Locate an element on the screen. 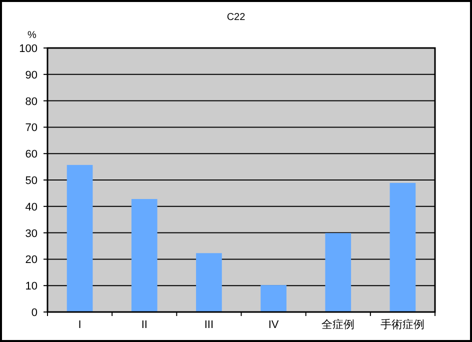 This screenshot has width=472, height=342. y-tick-label: 80 is located at coordinates (31, 102).